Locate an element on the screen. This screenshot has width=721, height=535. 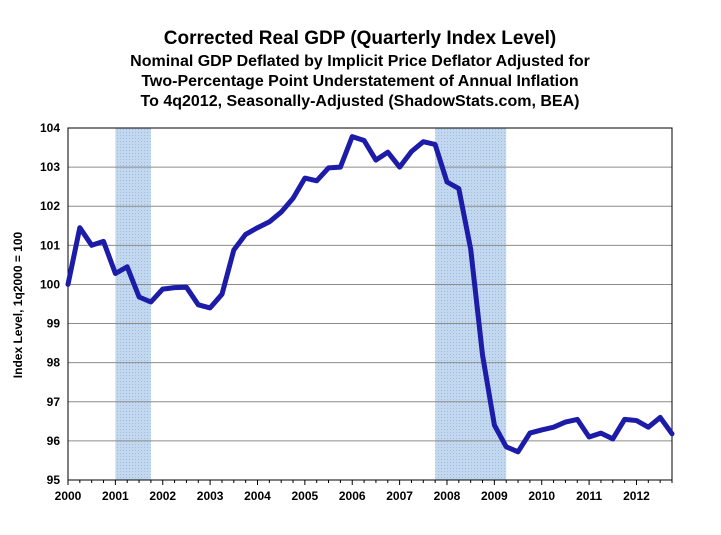
x-tick-label-2004: 2004 is located at coordinates (257, 496).